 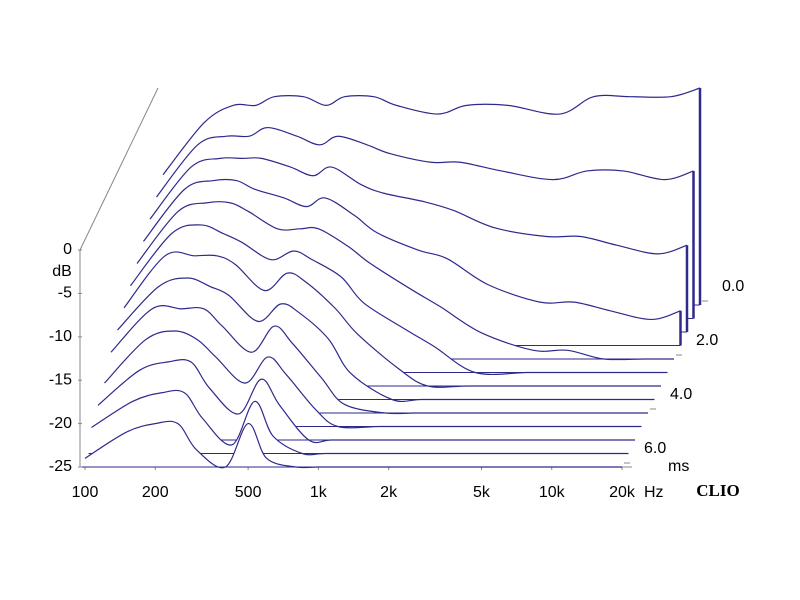 I want to click on y-tick-label: -20, so click(x=60, y=423).